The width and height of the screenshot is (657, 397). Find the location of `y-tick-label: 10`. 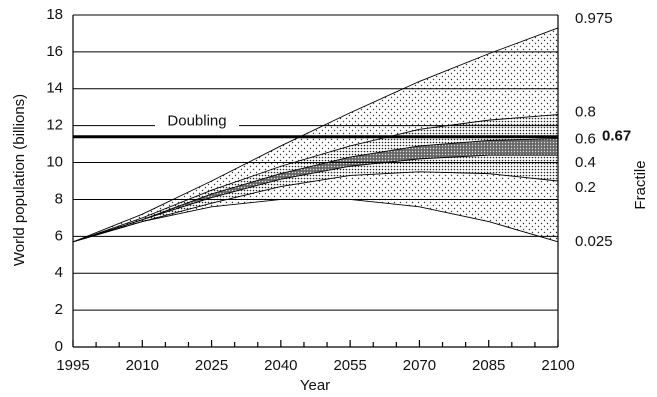

y-tick-label: 10 is located at coordinates (54, 162).